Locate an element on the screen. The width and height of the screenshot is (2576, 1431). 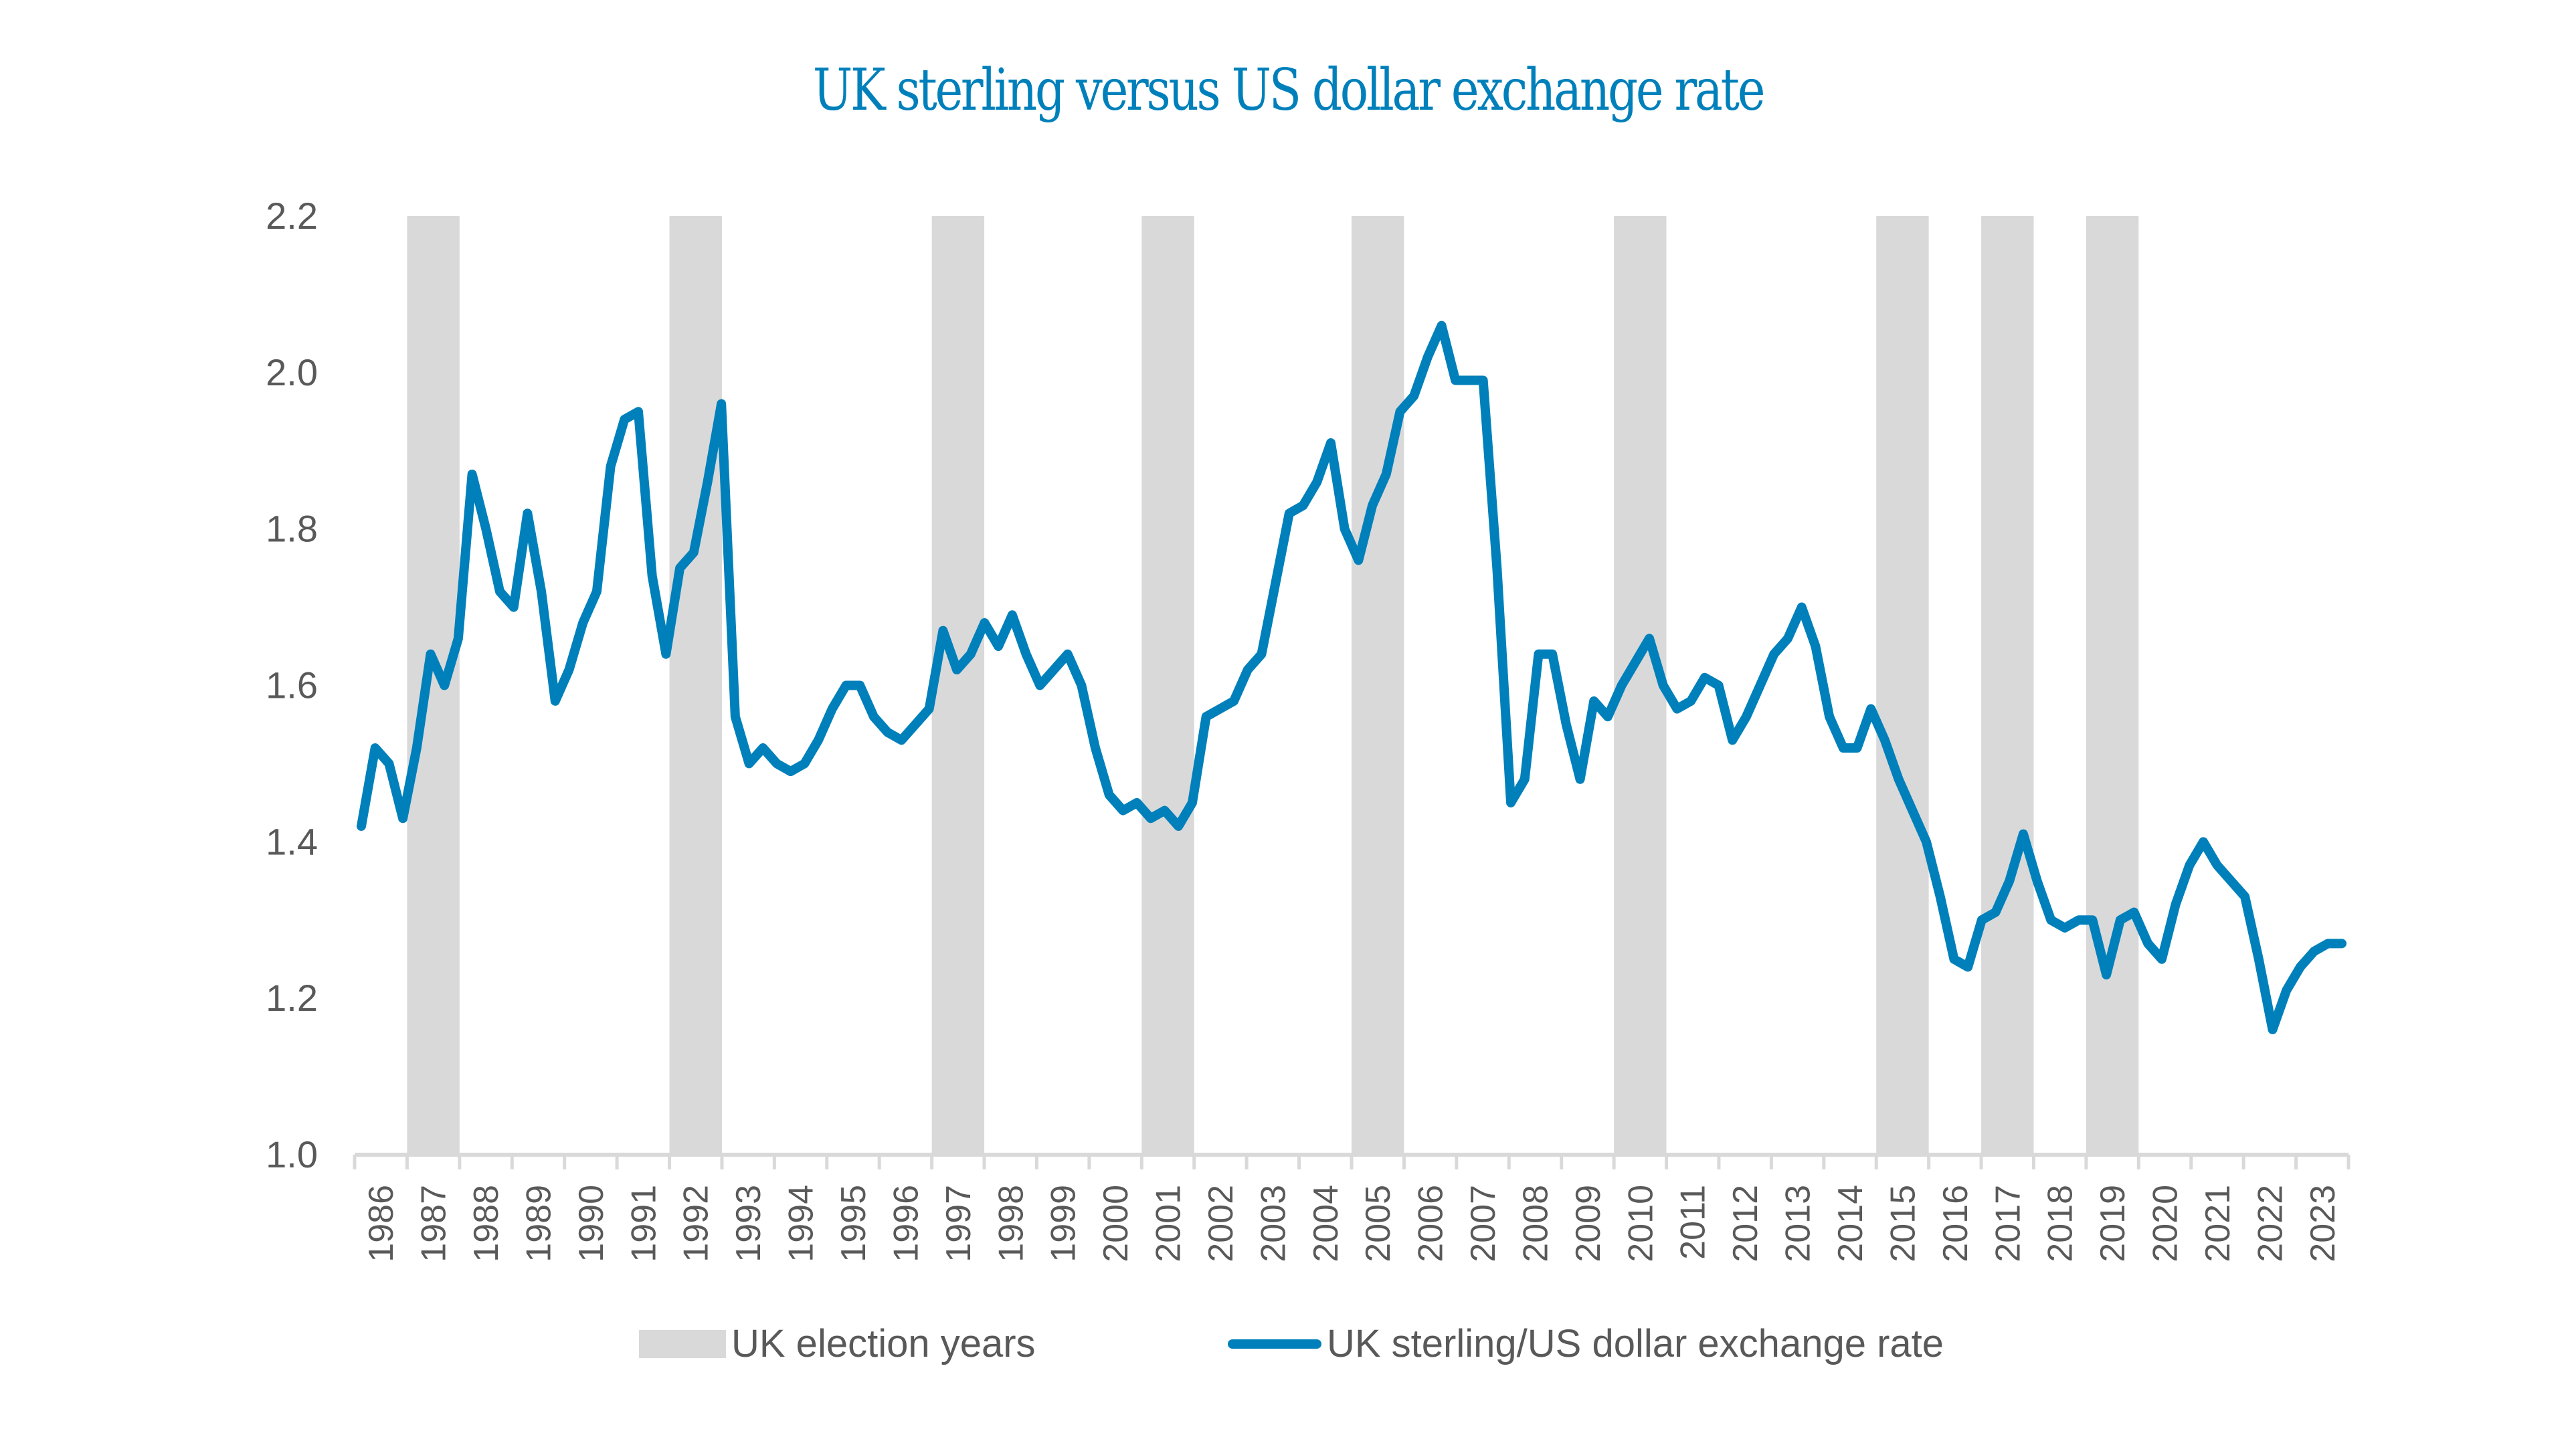
y-tick-label: 1.2 is located at coordinates (292, 998).